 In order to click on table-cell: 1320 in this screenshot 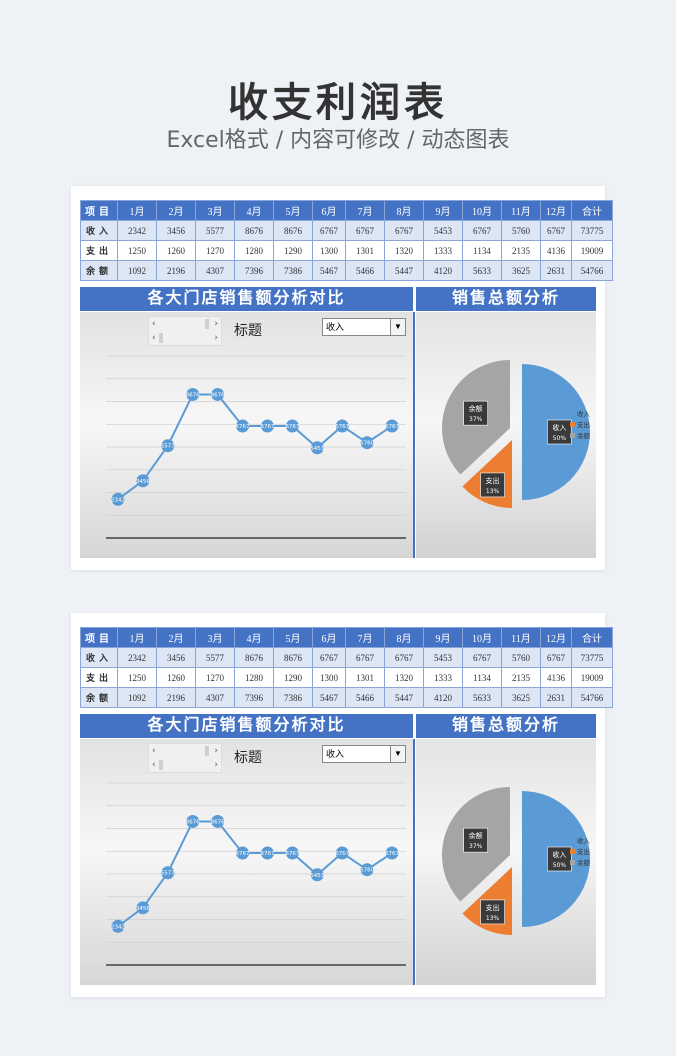, I will do `click(404, 677)`.